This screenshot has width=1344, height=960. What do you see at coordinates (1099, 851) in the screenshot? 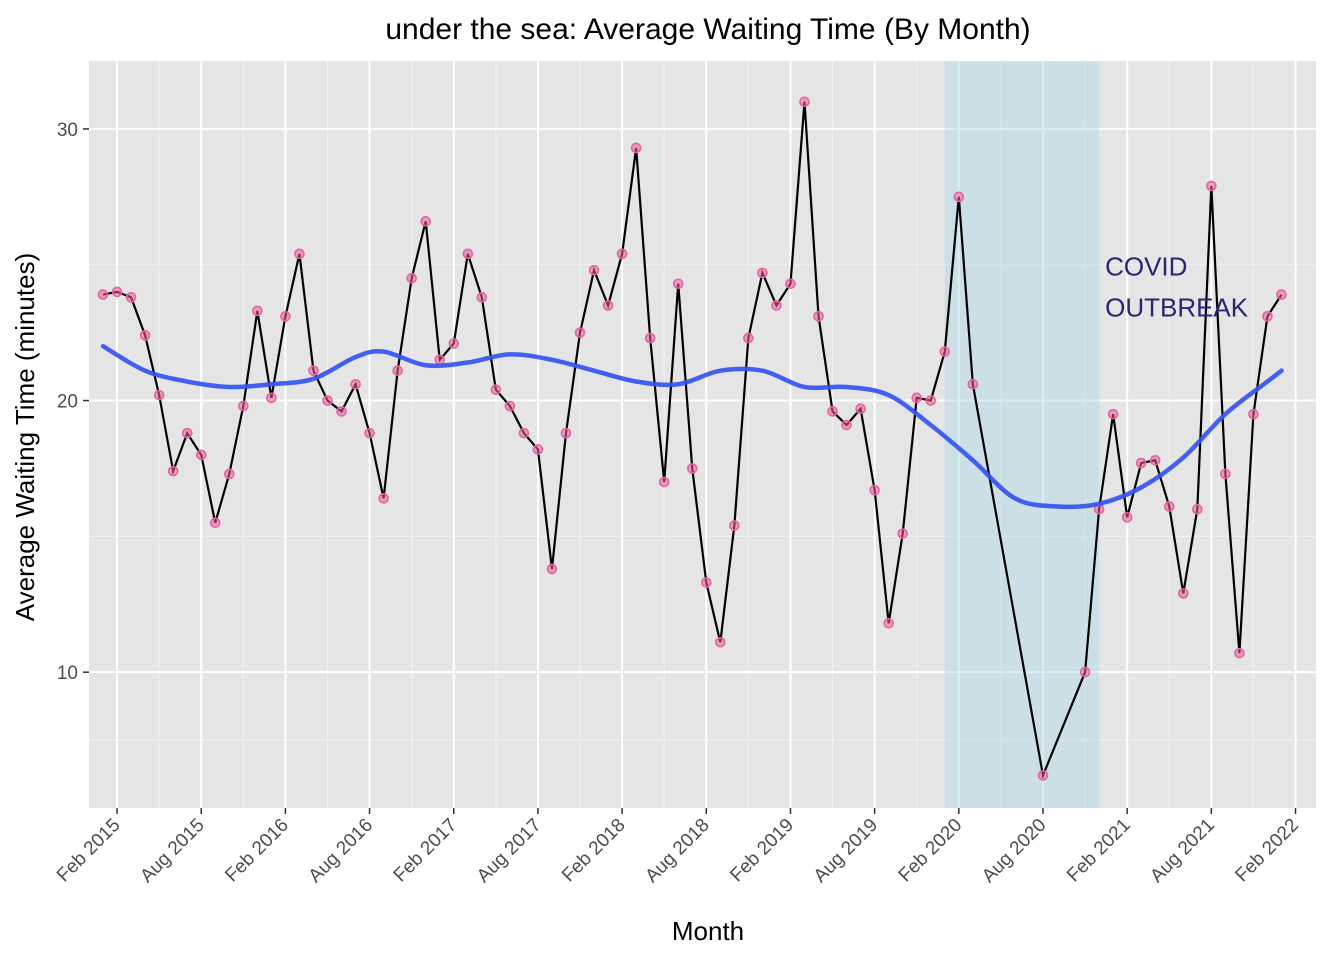
I see `x-tick-label: Feb 2021` at bounding box center [1099, 851].